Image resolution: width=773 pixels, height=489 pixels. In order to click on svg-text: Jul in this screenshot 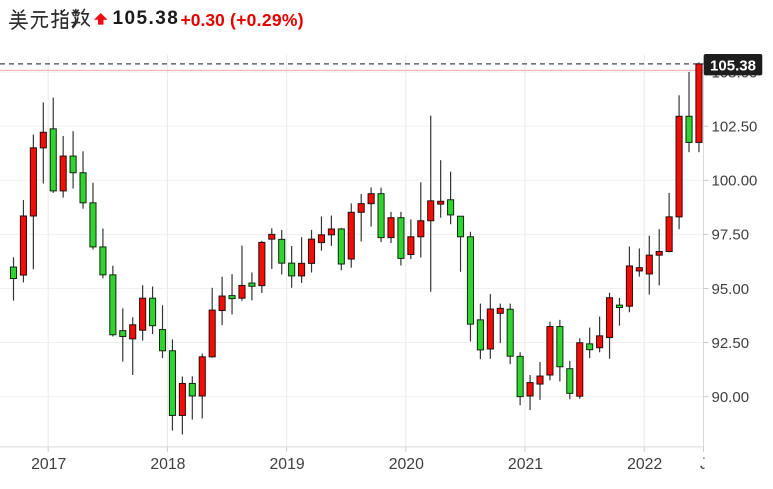, I will do `click(710, 464)`.